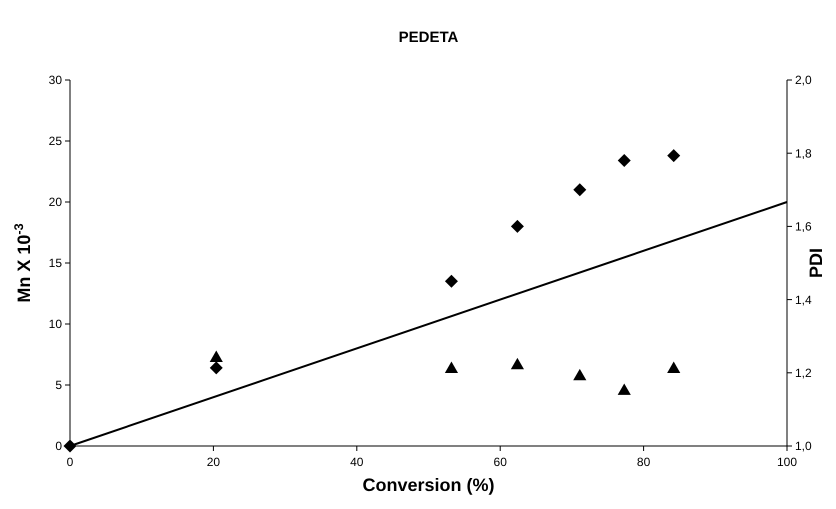  What do you see at coordinates (803, 227) in the screenshot?
I see `y2-tick-label: 1,6` at bounding box center [803, 227].